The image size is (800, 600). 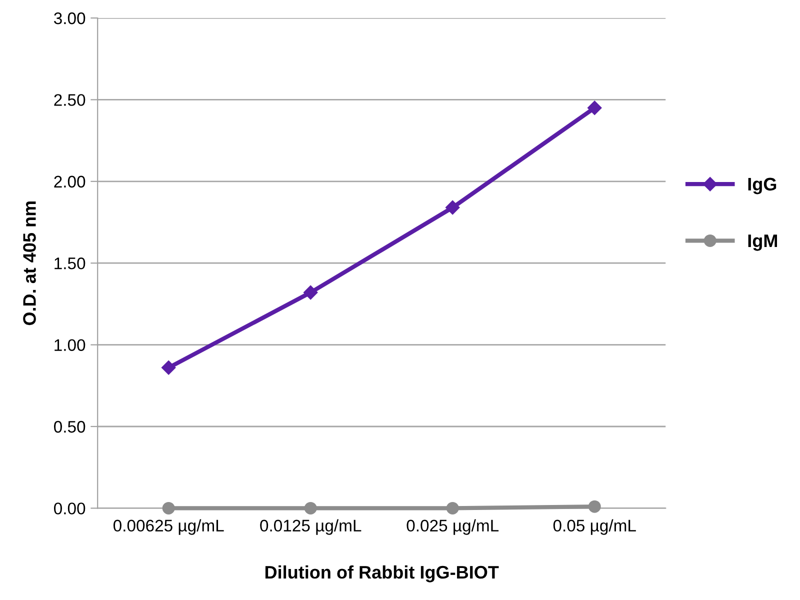 What do you see at coordinates (762, 242) in the screenshot?
I see `legend-label: IgM` at bounding box center [762, 242].